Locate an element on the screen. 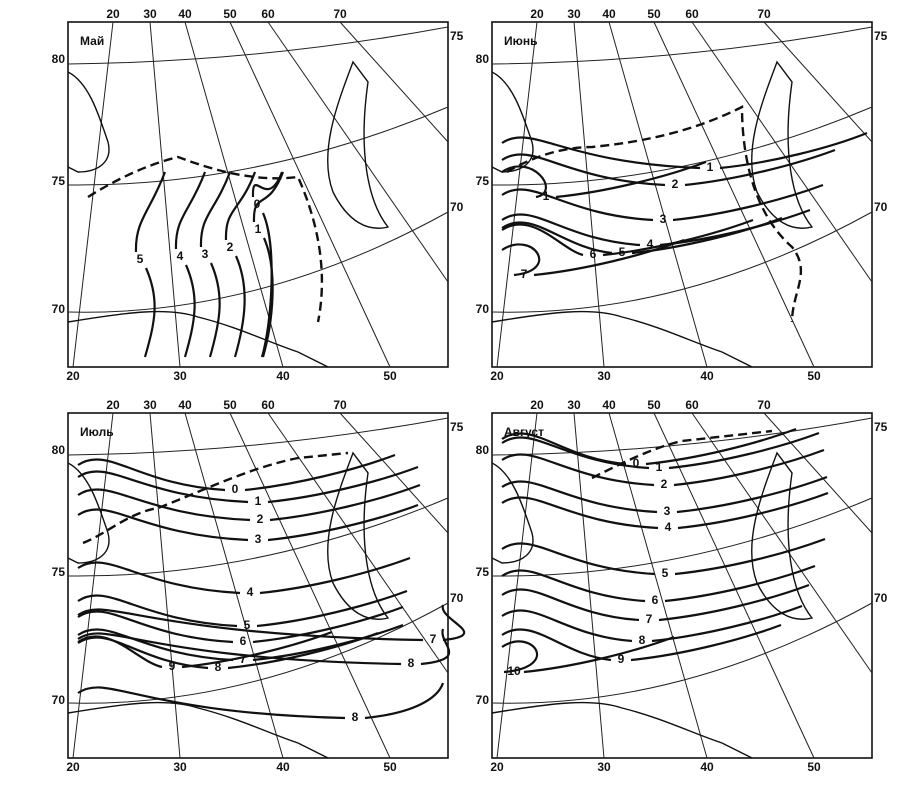 This screenshot has width=909, height=786. isotherm-label: 9 is located at coordinates (621, 659).